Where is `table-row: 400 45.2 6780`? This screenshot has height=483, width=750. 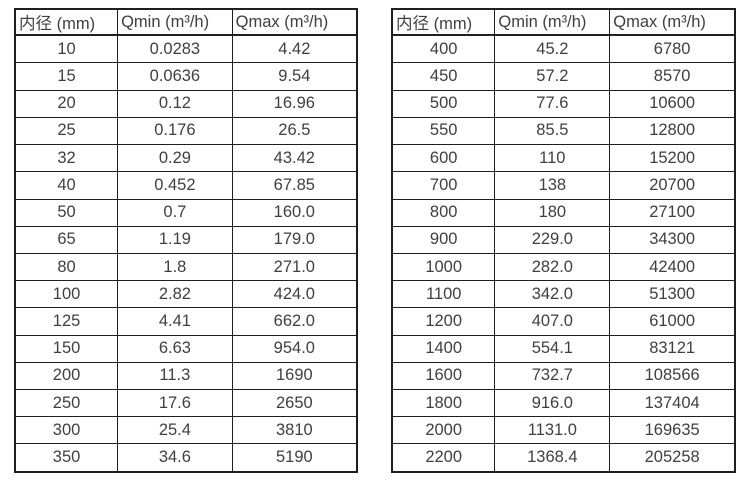
table-row: 400 45.2 6780 is located at coordinates (563, 49).